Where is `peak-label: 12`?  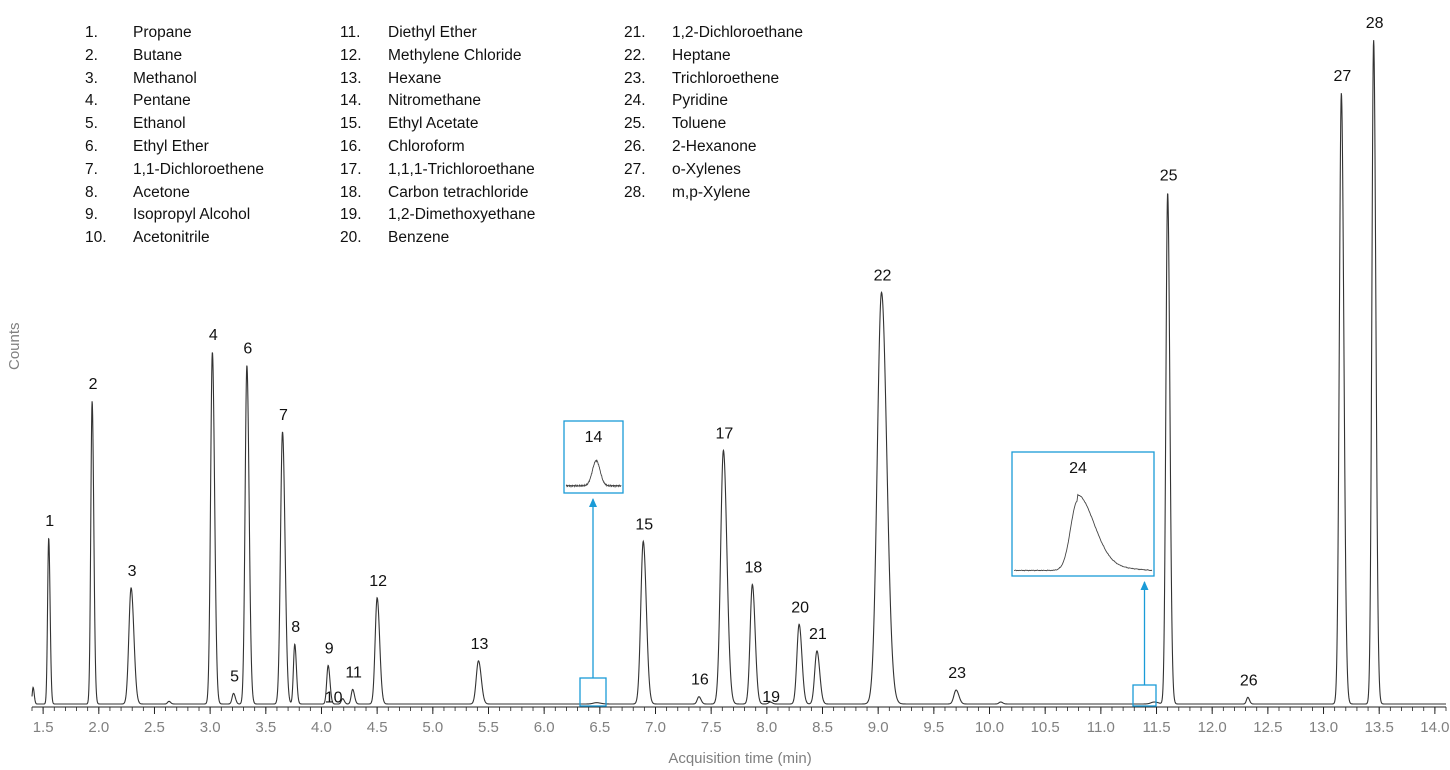
peak-label: 12 is located at coordinates (378, 581).